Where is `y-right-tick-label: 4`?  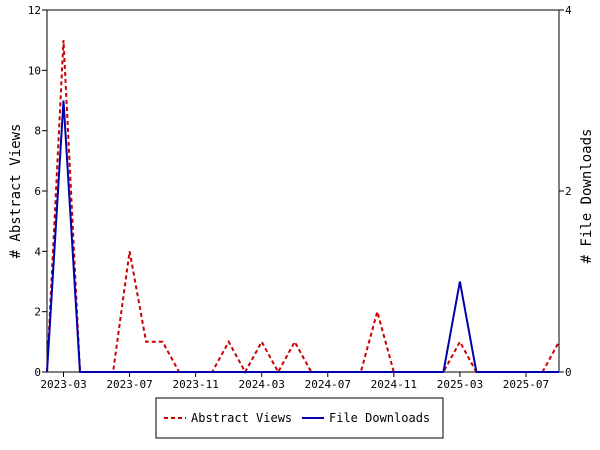 y-right-tick-label: 4 is located at coordinates (568, 10).